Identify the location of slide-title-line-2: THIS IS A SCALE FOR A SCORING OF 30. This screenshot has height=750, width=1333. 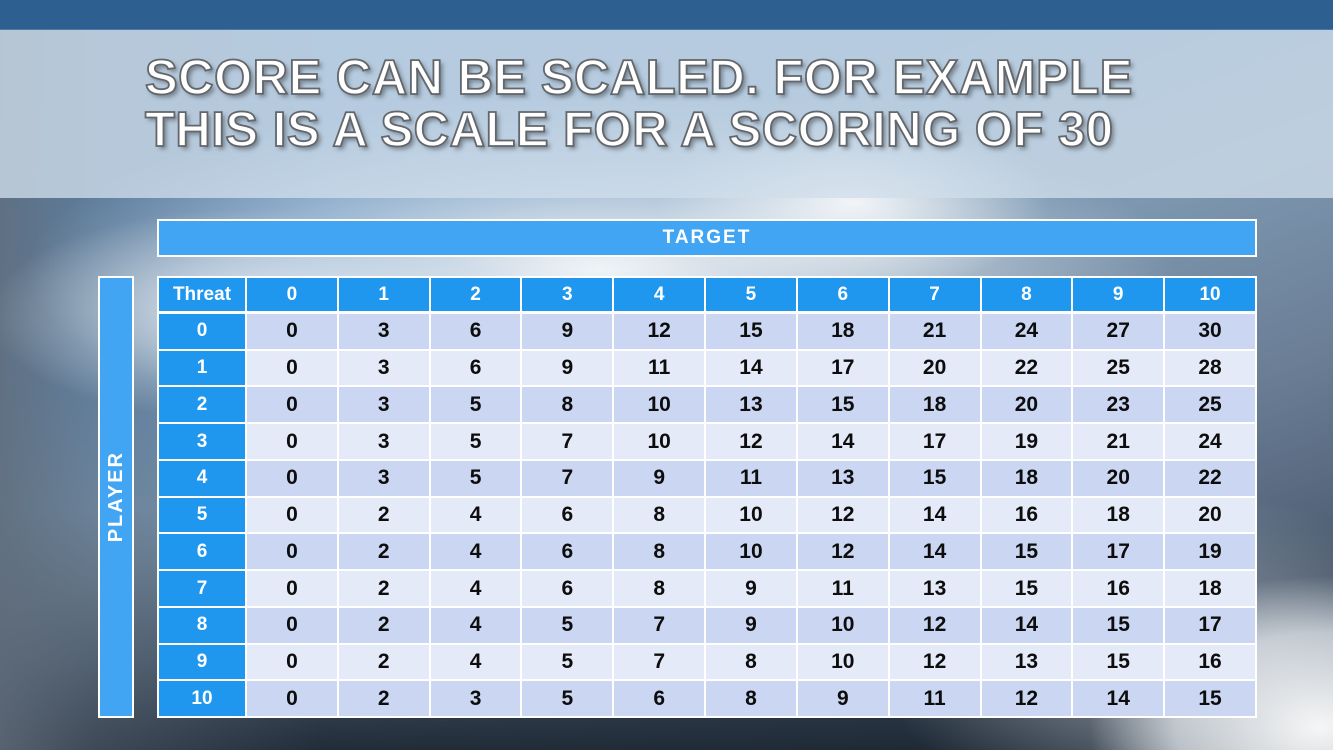
(629, 130).